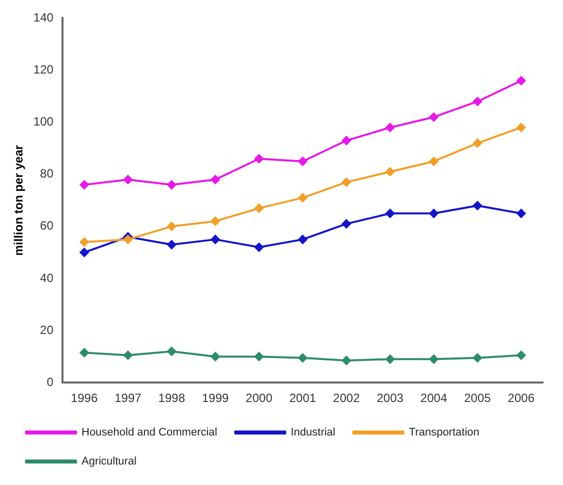  What do you see at coordinates (43, 17) in the screenshot?
I see `y-tick-label: 140` at bounding box center [43, 17].